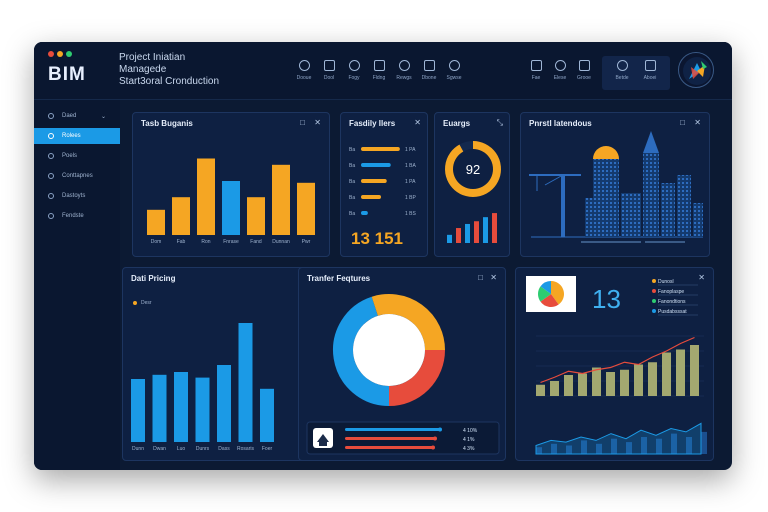 This screenshot has width=768, height=512. Describe the element at coordinates (672, 312) in the screenshot. I see `legend-label: Pusdabsssat` at that location.